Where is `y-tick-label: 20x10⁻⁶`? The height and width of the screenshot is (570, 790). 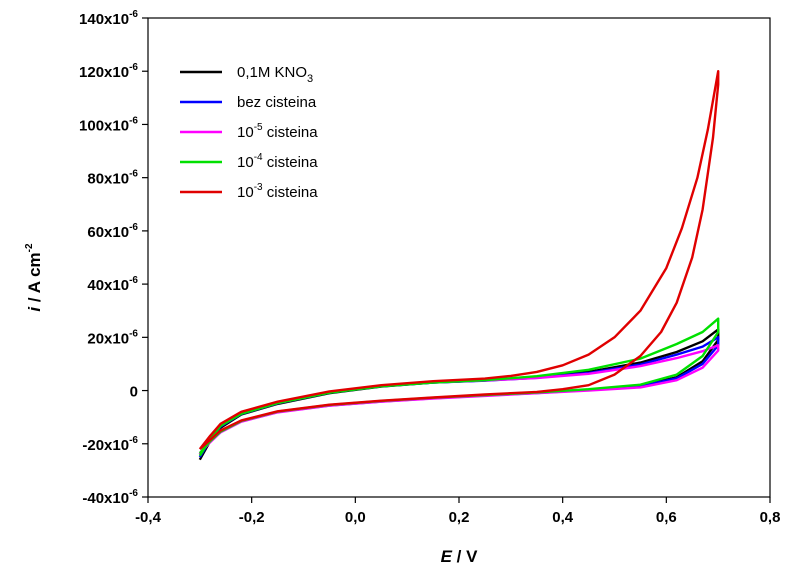
y-tick-label: 20x10⁻⁶ is located at coordinates (112, 337).